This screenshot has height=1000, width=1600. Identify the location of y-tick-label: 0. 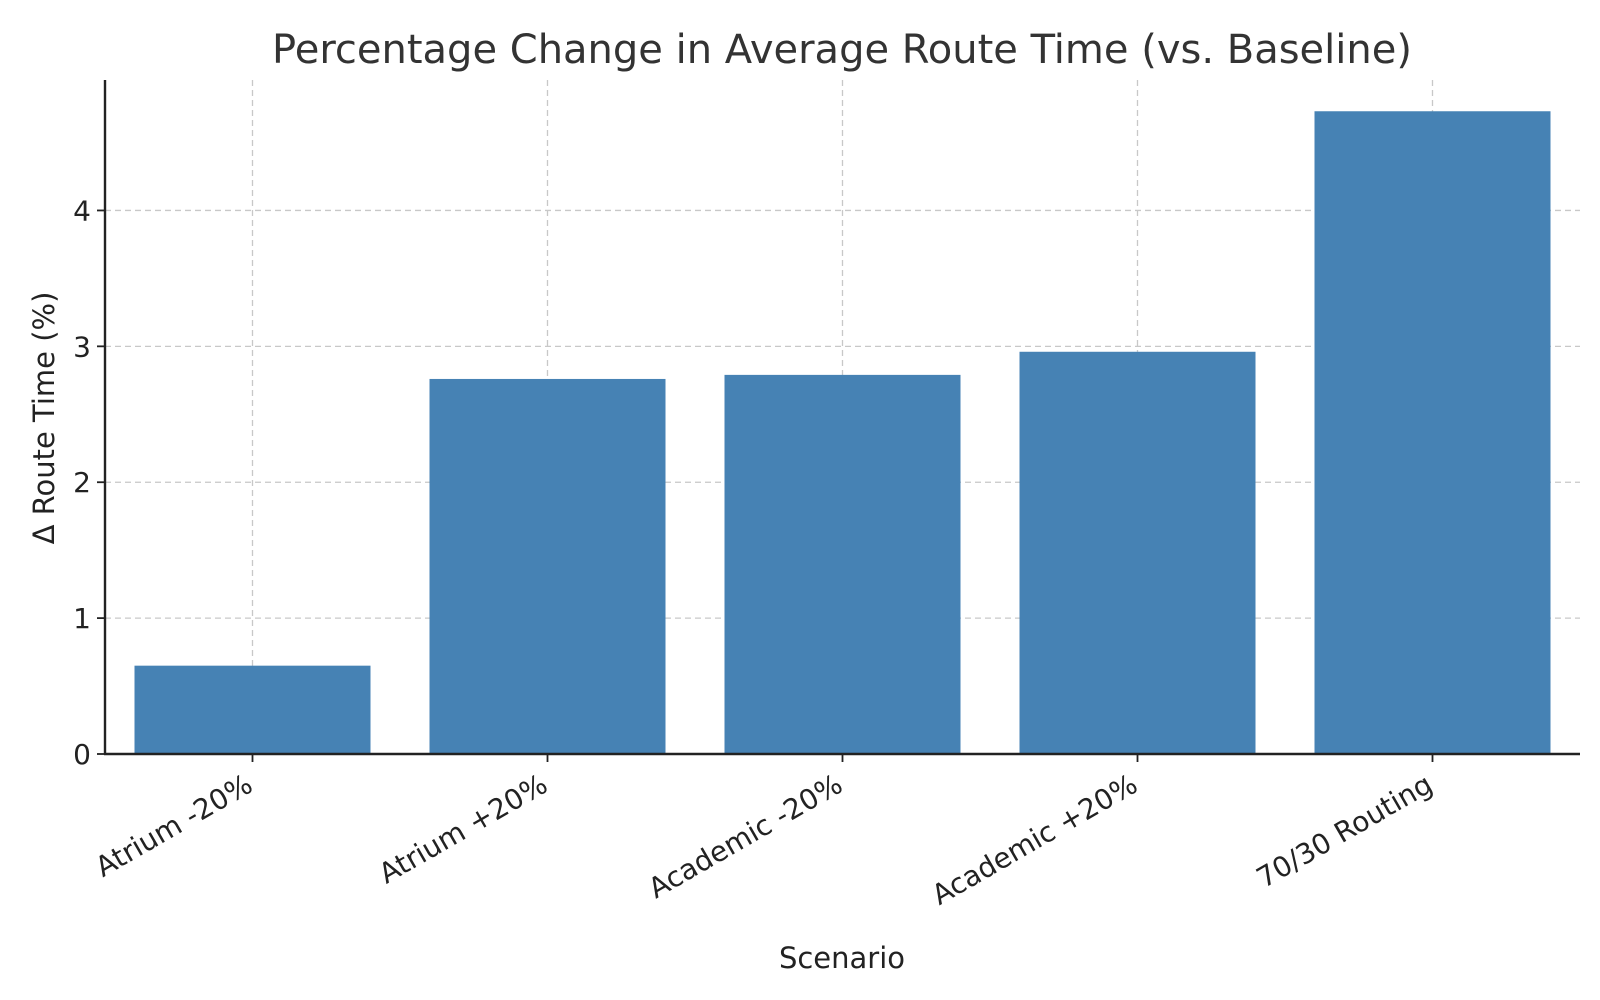
(82, 754).